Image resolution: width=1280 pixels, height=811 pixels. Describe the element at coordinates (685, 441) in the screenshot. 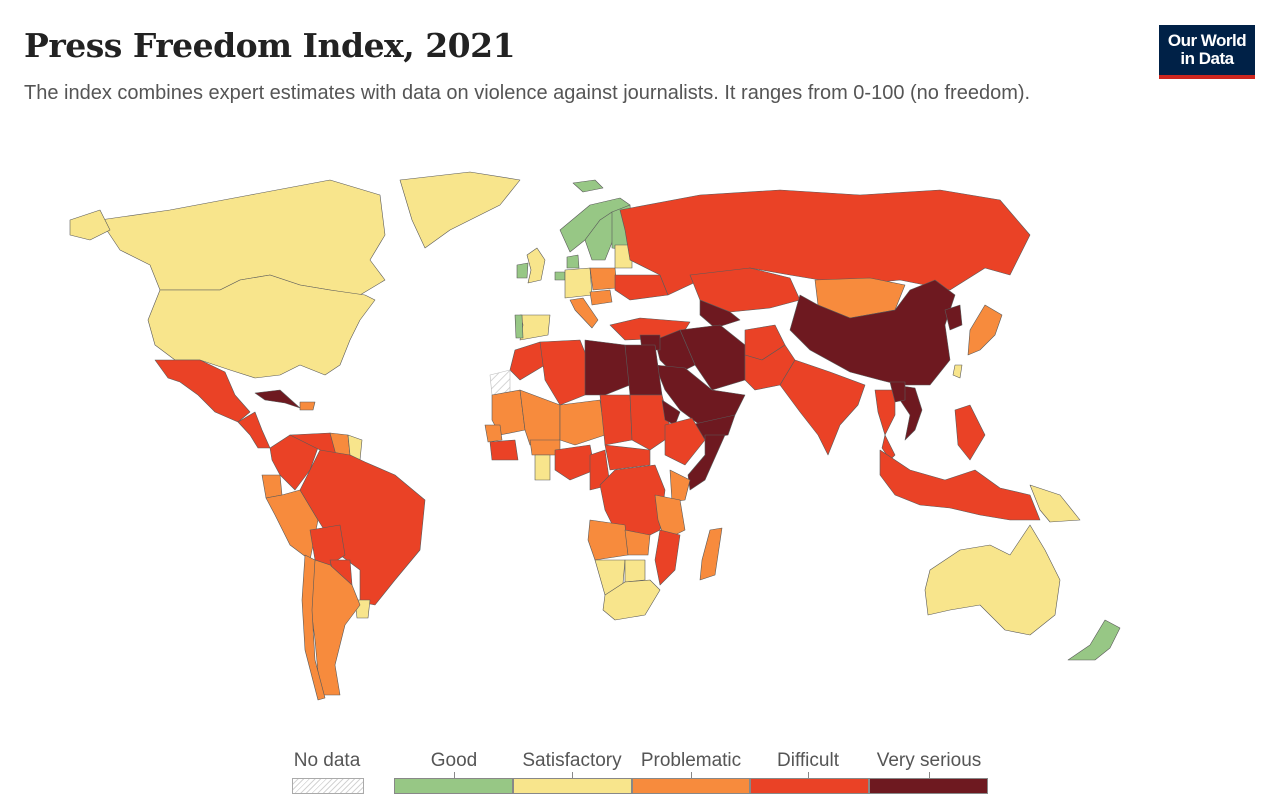

I see `region-ethiopia` at that location.